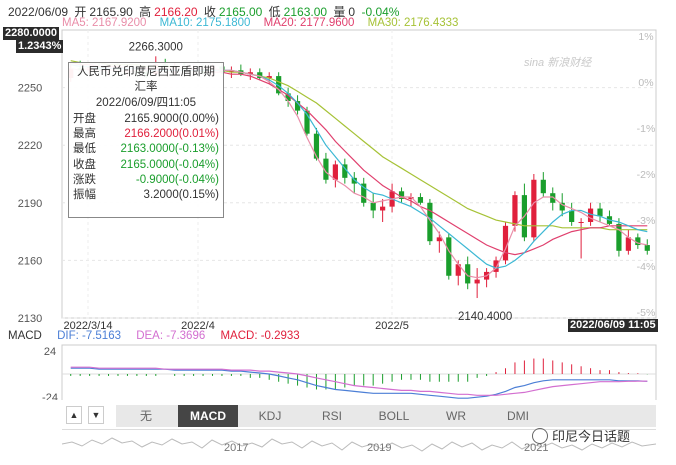  Describe the element at coordinates (270, 416) in the screenshot. I see `tab-kdj: KDJ` at that location.